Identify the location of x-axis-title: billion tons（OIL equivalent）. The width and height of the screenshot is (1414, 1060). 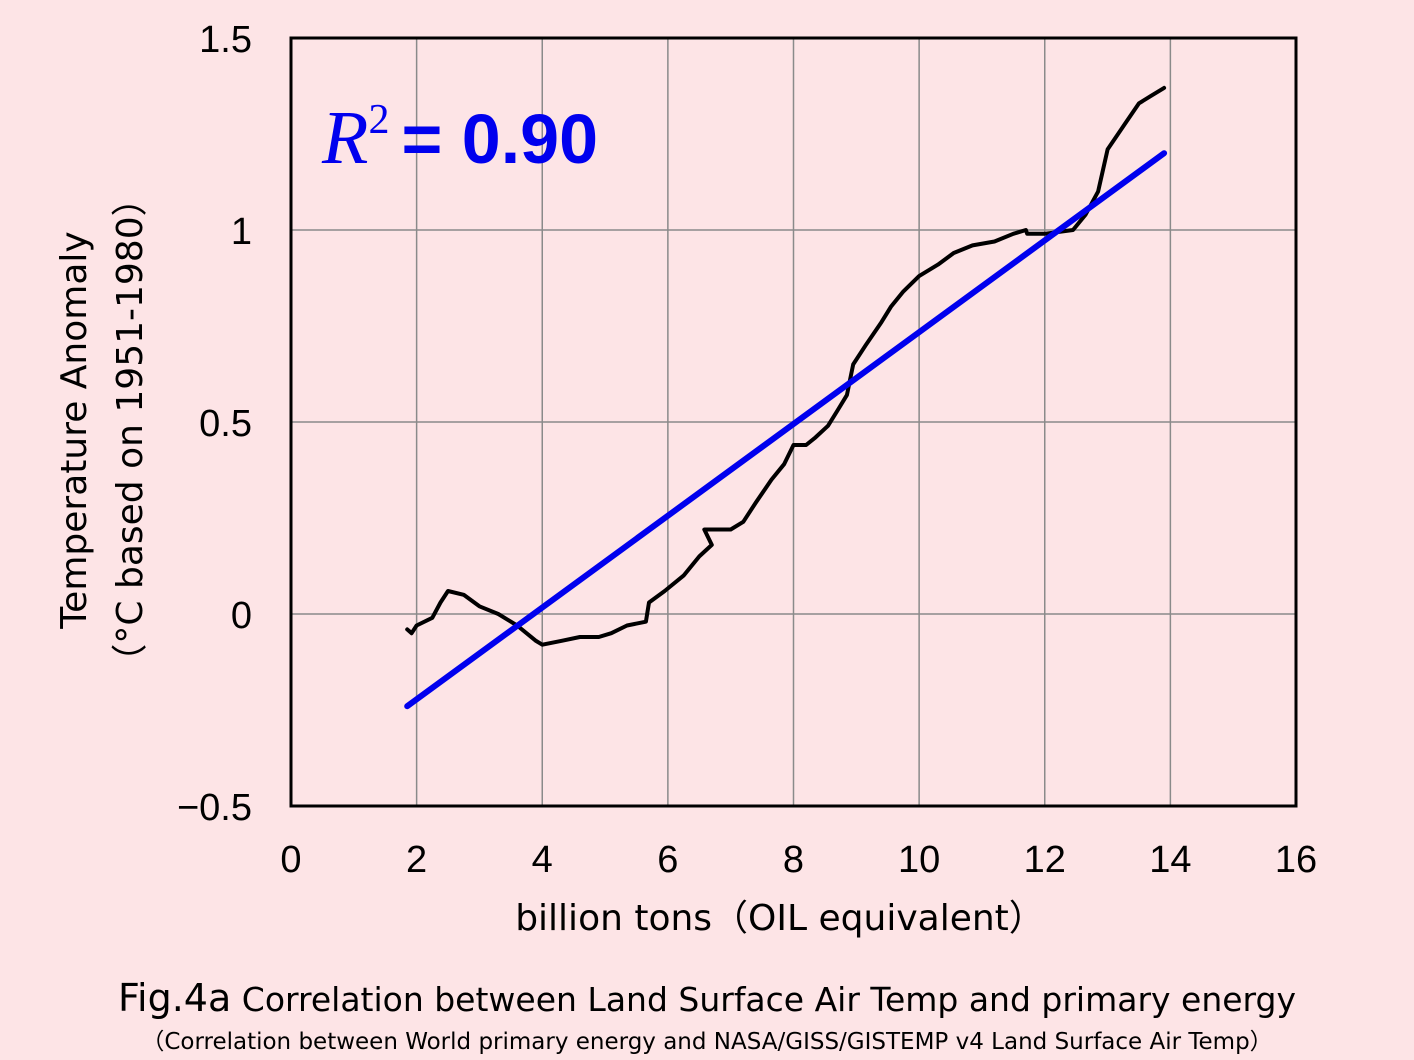
(780, 918).